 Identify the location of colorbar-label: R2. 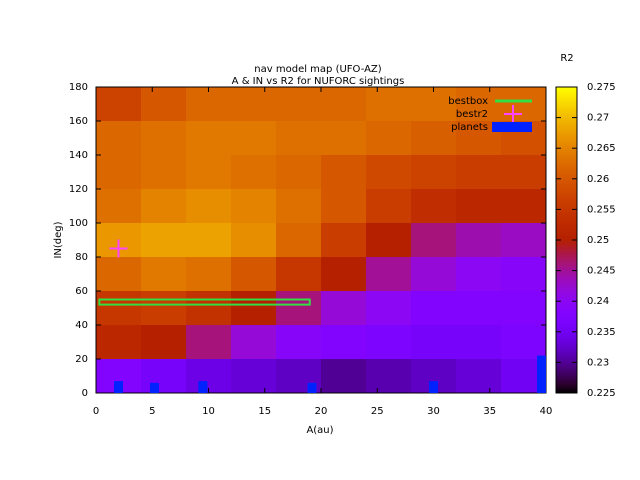
(566, 58).